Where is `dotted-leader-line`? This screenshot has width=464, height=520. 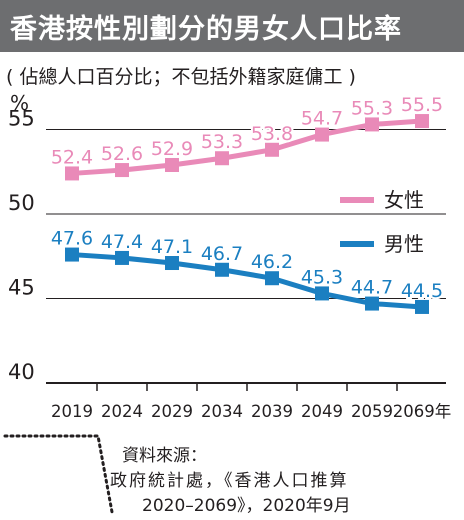 dotted-leader-line is located at coordinates (58, 474).